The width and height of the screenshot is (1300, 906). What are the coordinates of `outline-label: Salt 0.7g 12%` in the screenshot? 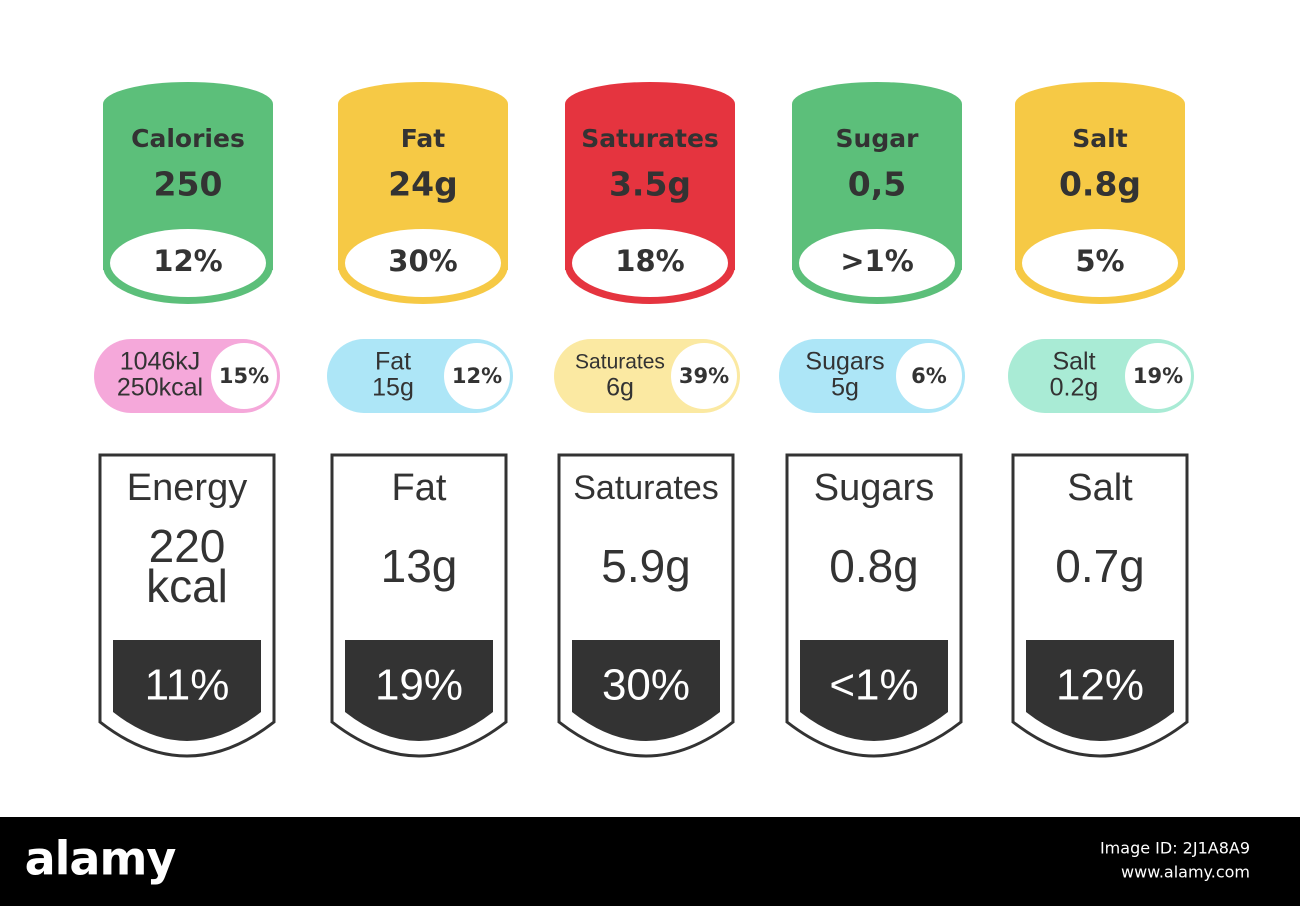 It's located at (1100, 605).